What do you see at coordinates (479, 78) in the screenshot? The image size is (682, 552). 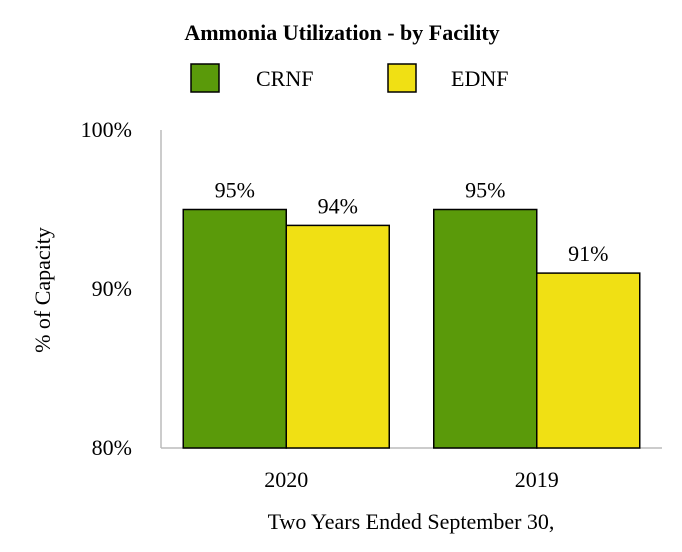 I see `legend-label-ednf: EDNF` at bounding box center [479, 78].